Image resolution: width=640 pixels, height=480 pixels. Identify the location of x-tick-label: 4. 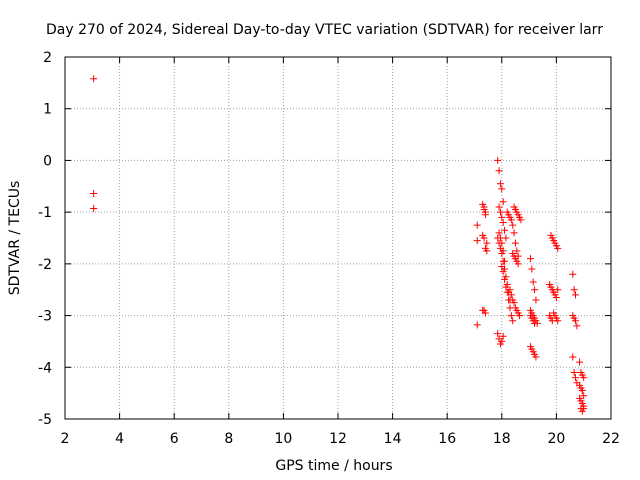
(119, 439).